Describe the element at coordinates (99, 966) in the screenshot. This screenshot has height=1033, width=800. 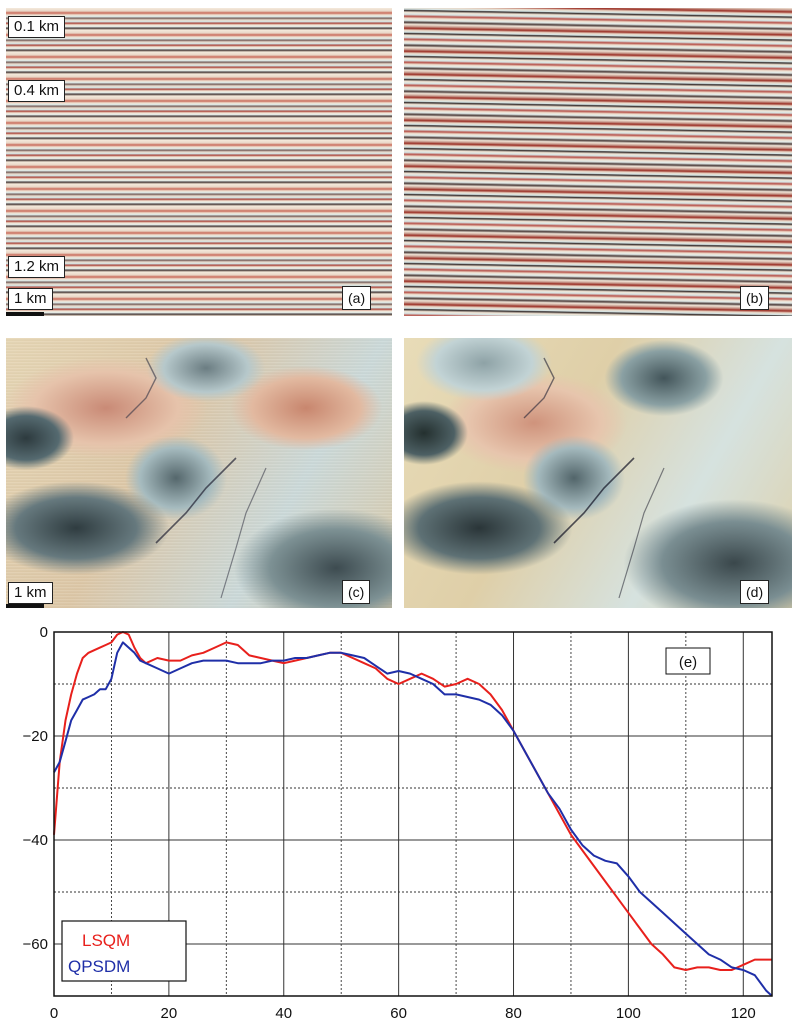
I see `legend-label-qpsdm: QPSDM` at that location.